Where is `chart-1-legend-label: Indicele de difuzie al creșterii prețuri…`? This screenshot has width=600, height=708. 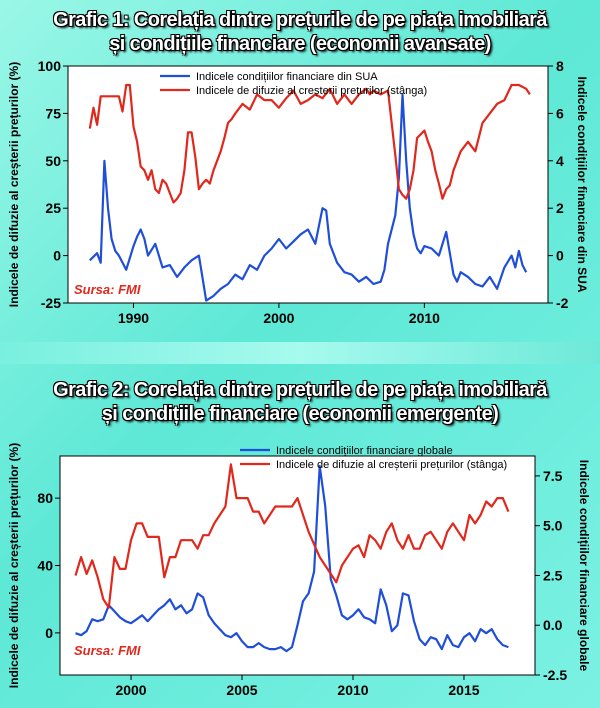
chart-1-legend-label: Indicele de difuzie al creșterii prețuri… is located at coordinates (311, 91).